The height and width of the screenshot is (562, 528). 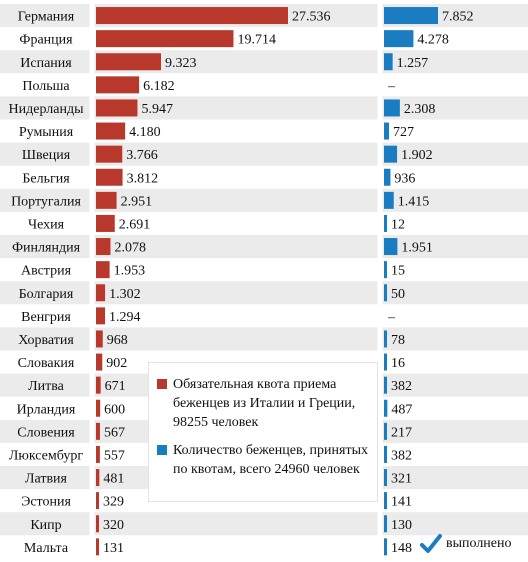 I want to click on quota-value-label: 902, so click(x=116, y=363).